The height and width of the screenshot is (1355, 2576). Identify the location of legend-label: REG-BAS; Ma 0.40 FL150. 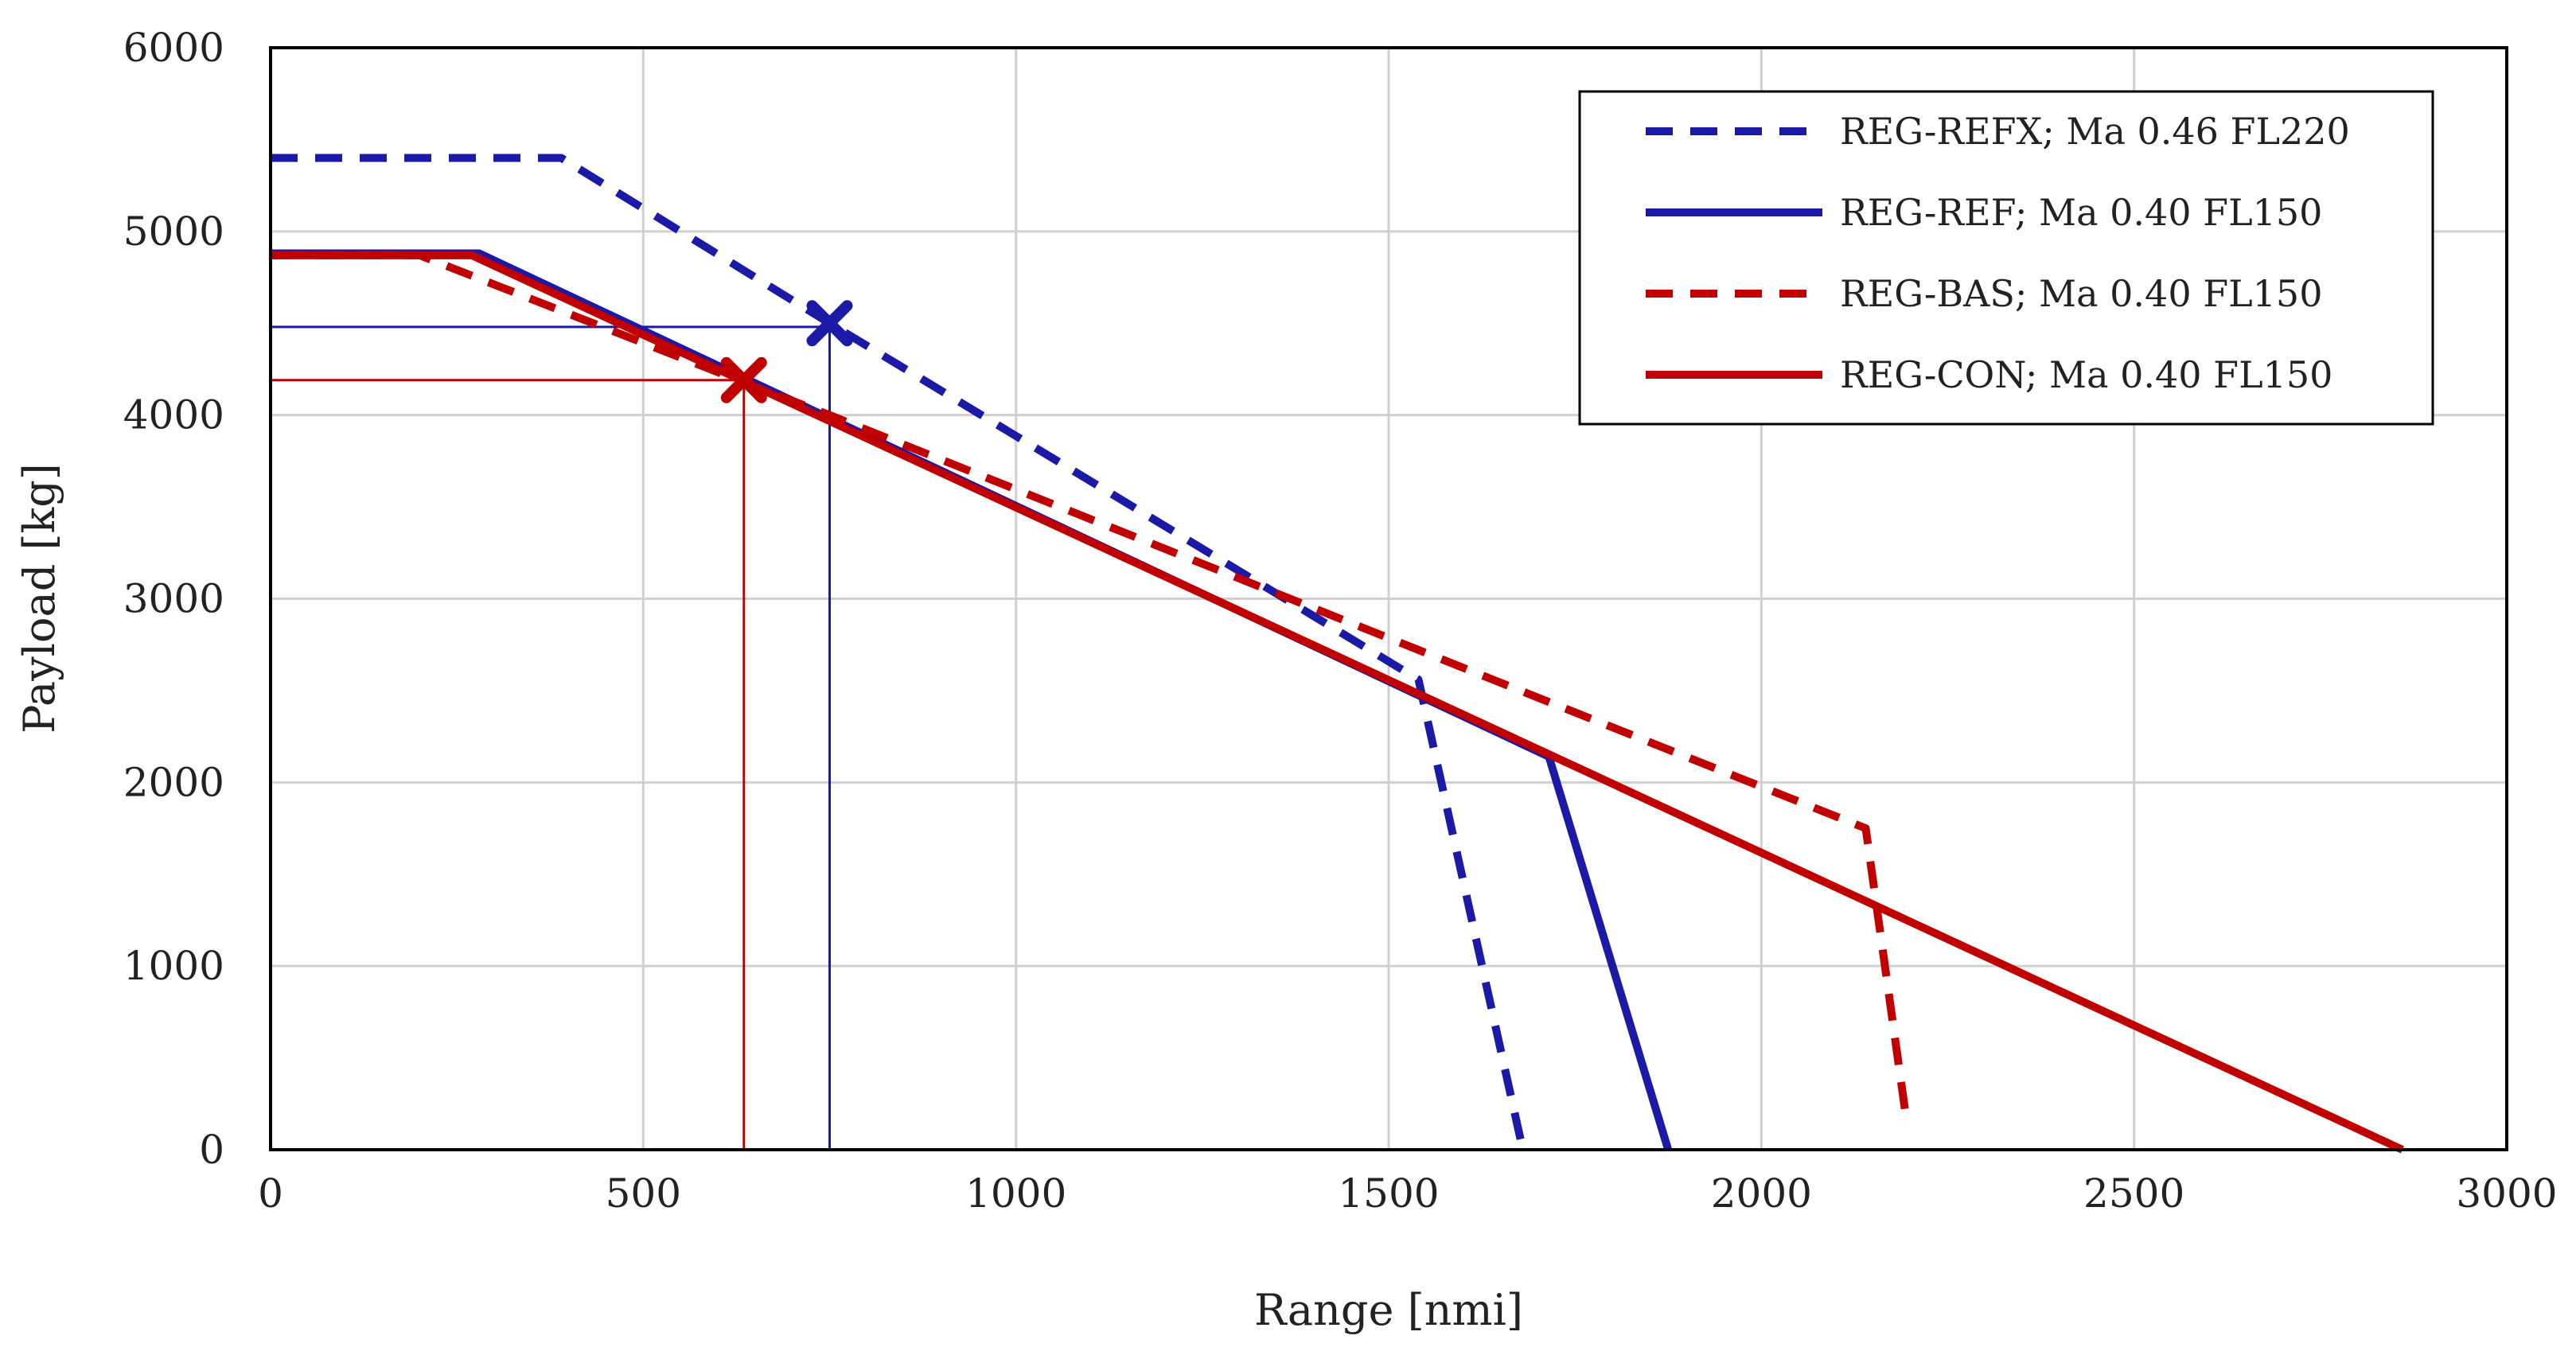
(2081, 293).